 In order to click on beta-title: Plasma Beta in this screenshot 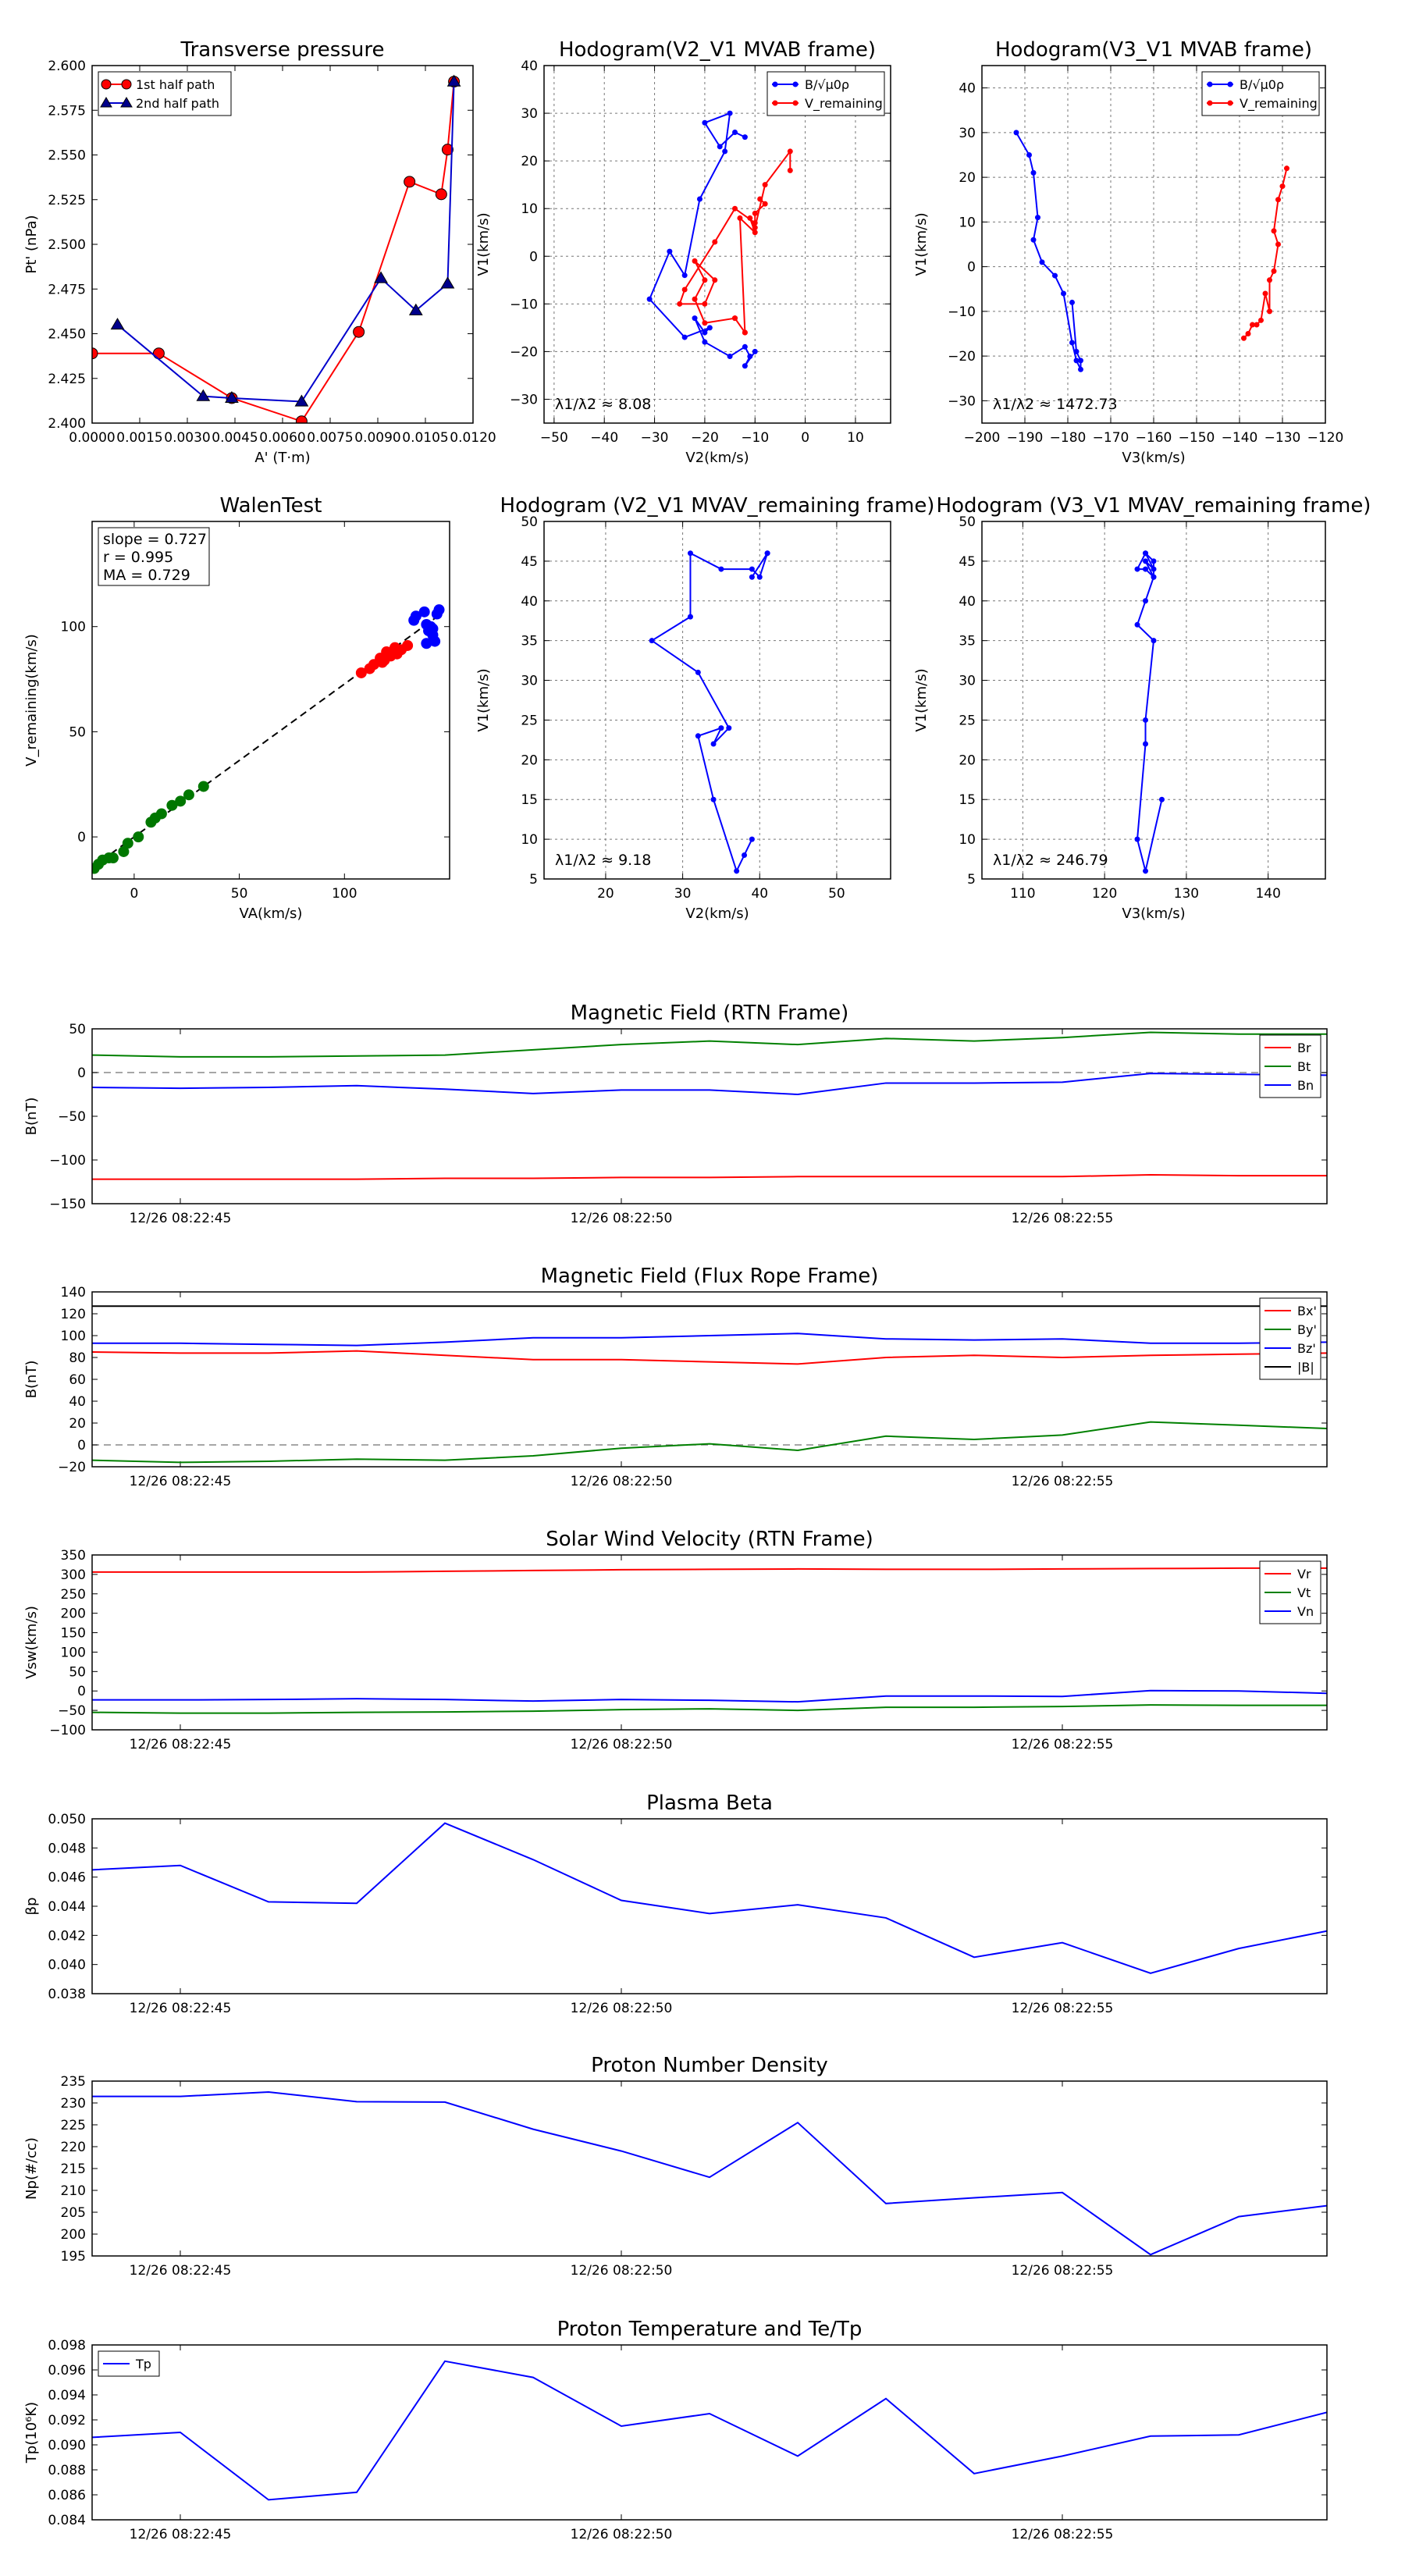, I will do `click(710, 1803)`.